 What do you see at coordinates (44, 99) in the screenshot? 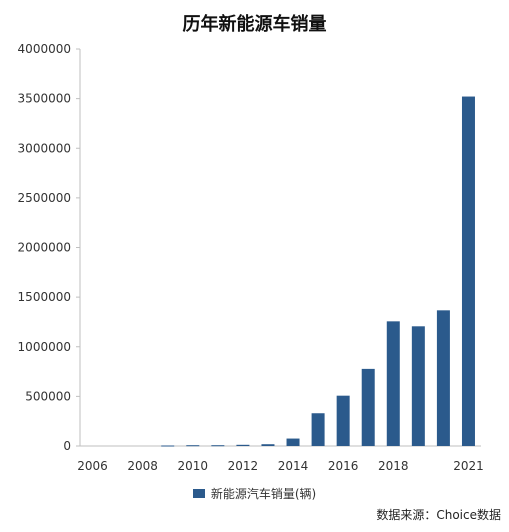
I see `y-tick-label: 3500000` at bounding box center [44, 99].